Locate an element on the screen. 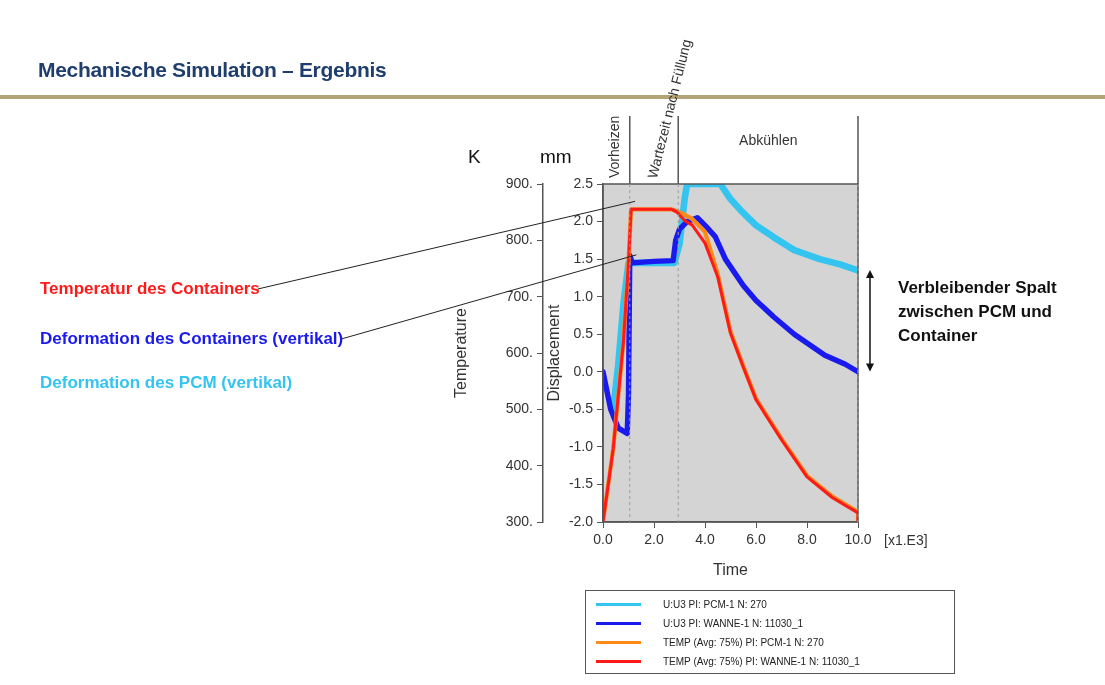  y2-tick-label: 800. is located at coordinates (519, 239).